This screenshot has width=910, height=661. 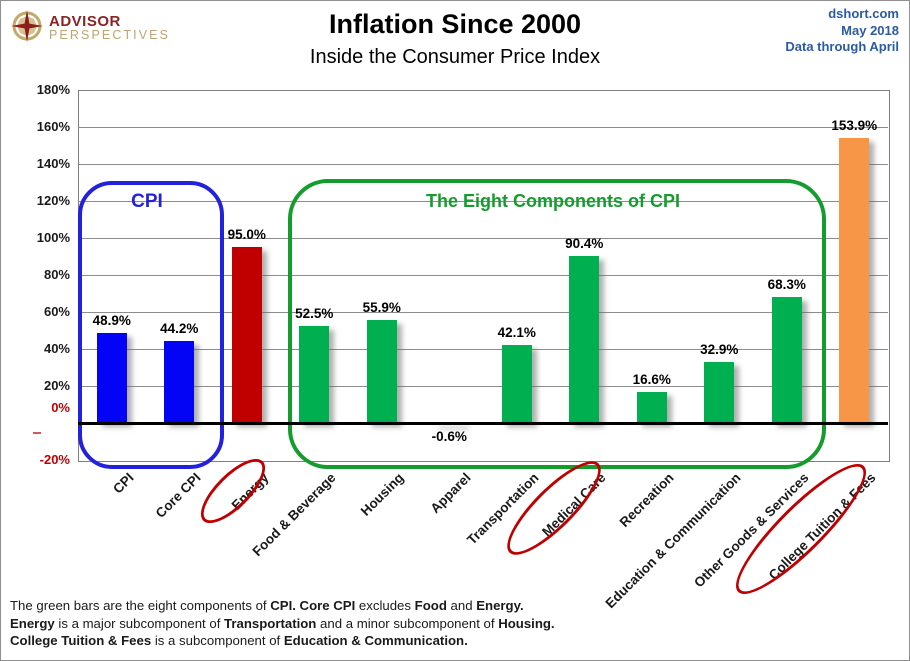 What do you see at coordinates (81, 641) in the screenshot?
I see `footnote-term: College Tuition & Fees` at bounding box center [81, 641].